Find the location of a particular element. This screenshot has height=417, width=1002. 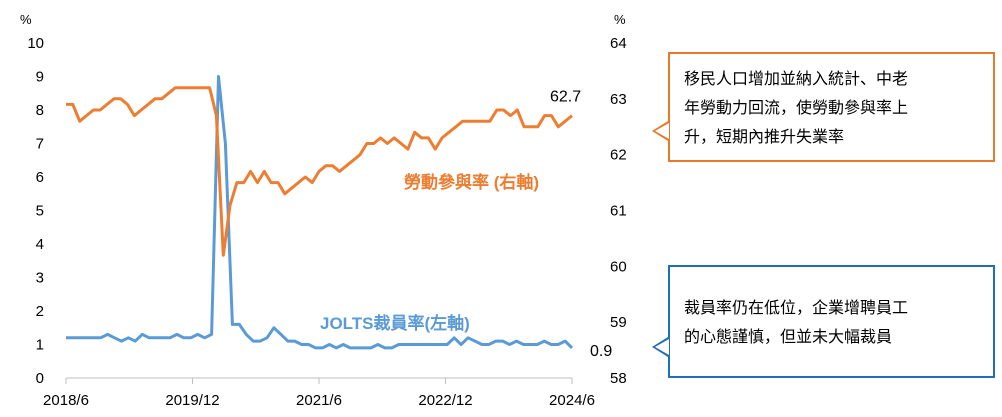

left-axis-tick-label: 3 is located at coordinates (40, 278).